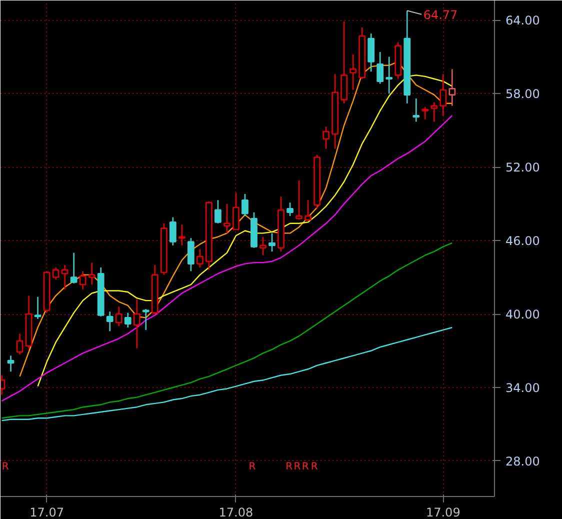  What do you see at coordinates (227, 374) in the screenshot?
I see `line-series` at bounding box center [227, 374].